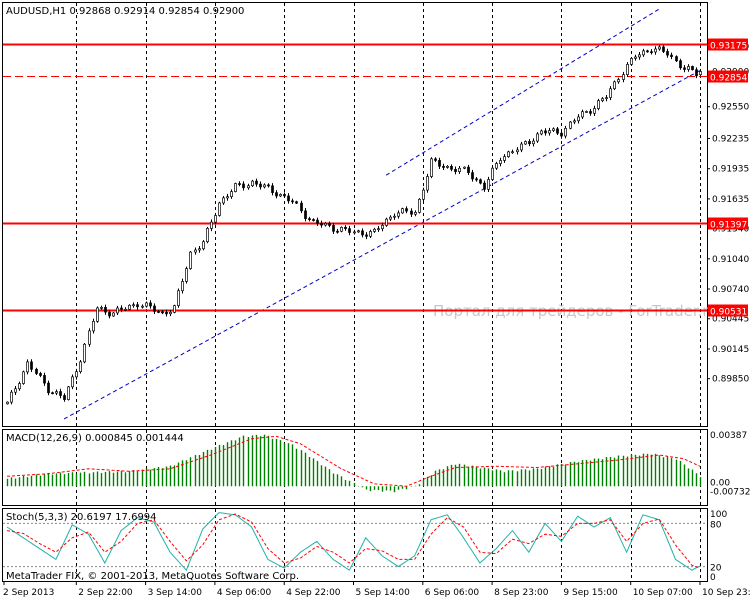 The height and width of the screenshot is (600, 750). Describe the element at coordinates (730, 260) in the screenshot. I see `price-tick-label: 0.91040` at that location.